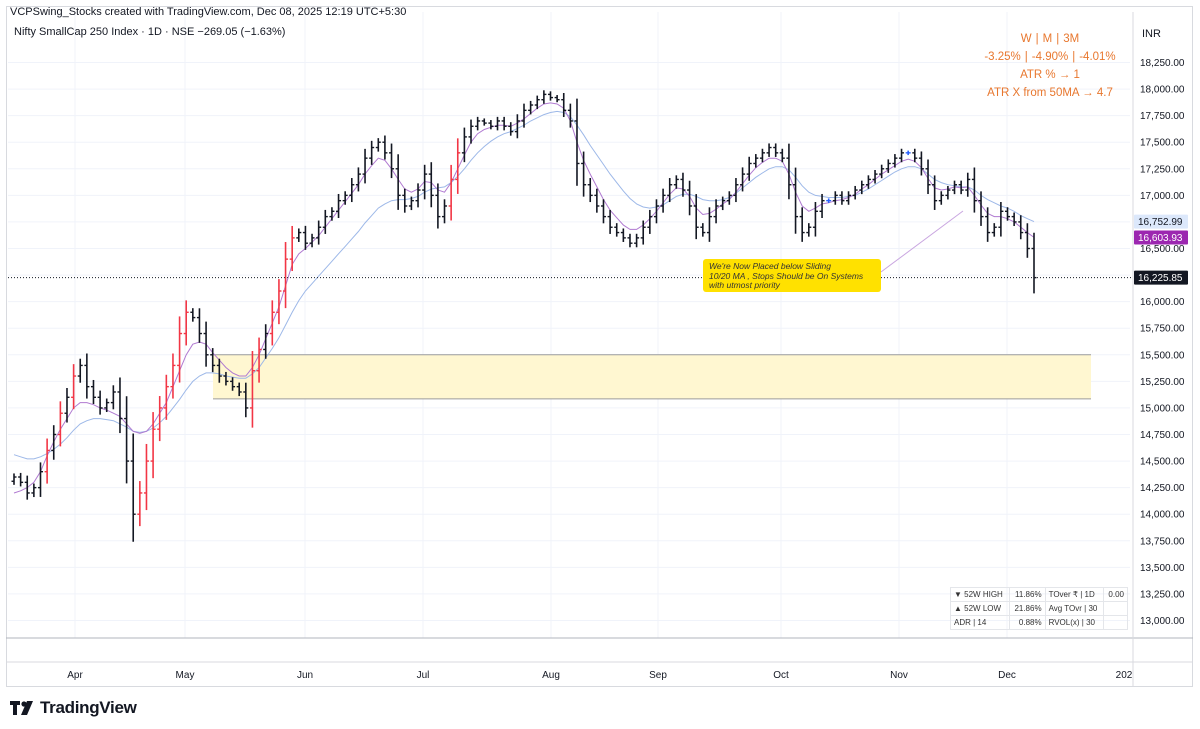 Image resolution: width=1200 pixels, height=729 pixels. Describe the element at coordinates (1007, 675) in the screenshot. I see `month-tick-label: Dec` at that location.